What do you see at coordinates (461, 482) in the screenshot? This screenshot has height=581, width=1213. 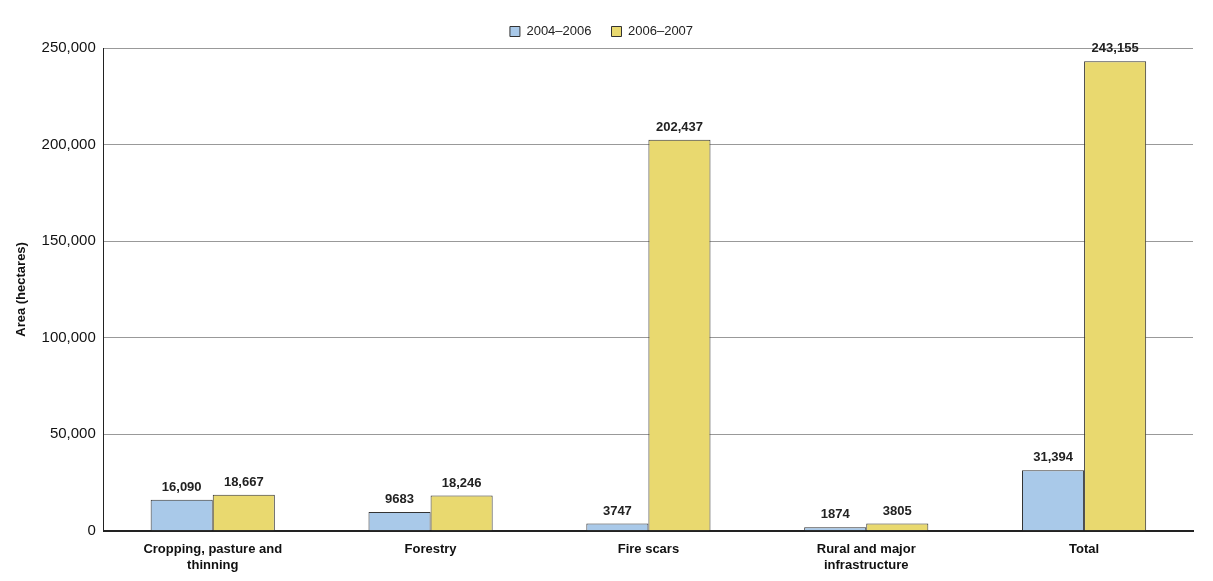 I see `data-label: 18,246` at bounding box center [461, 482].